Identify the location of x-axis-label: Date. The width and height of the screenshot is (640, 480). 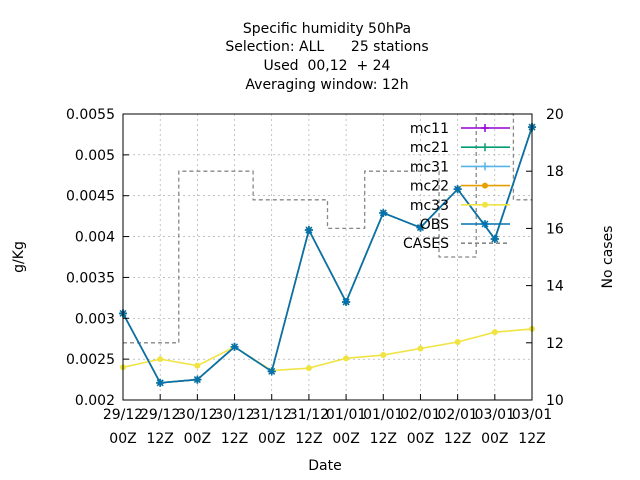
(324, 466).